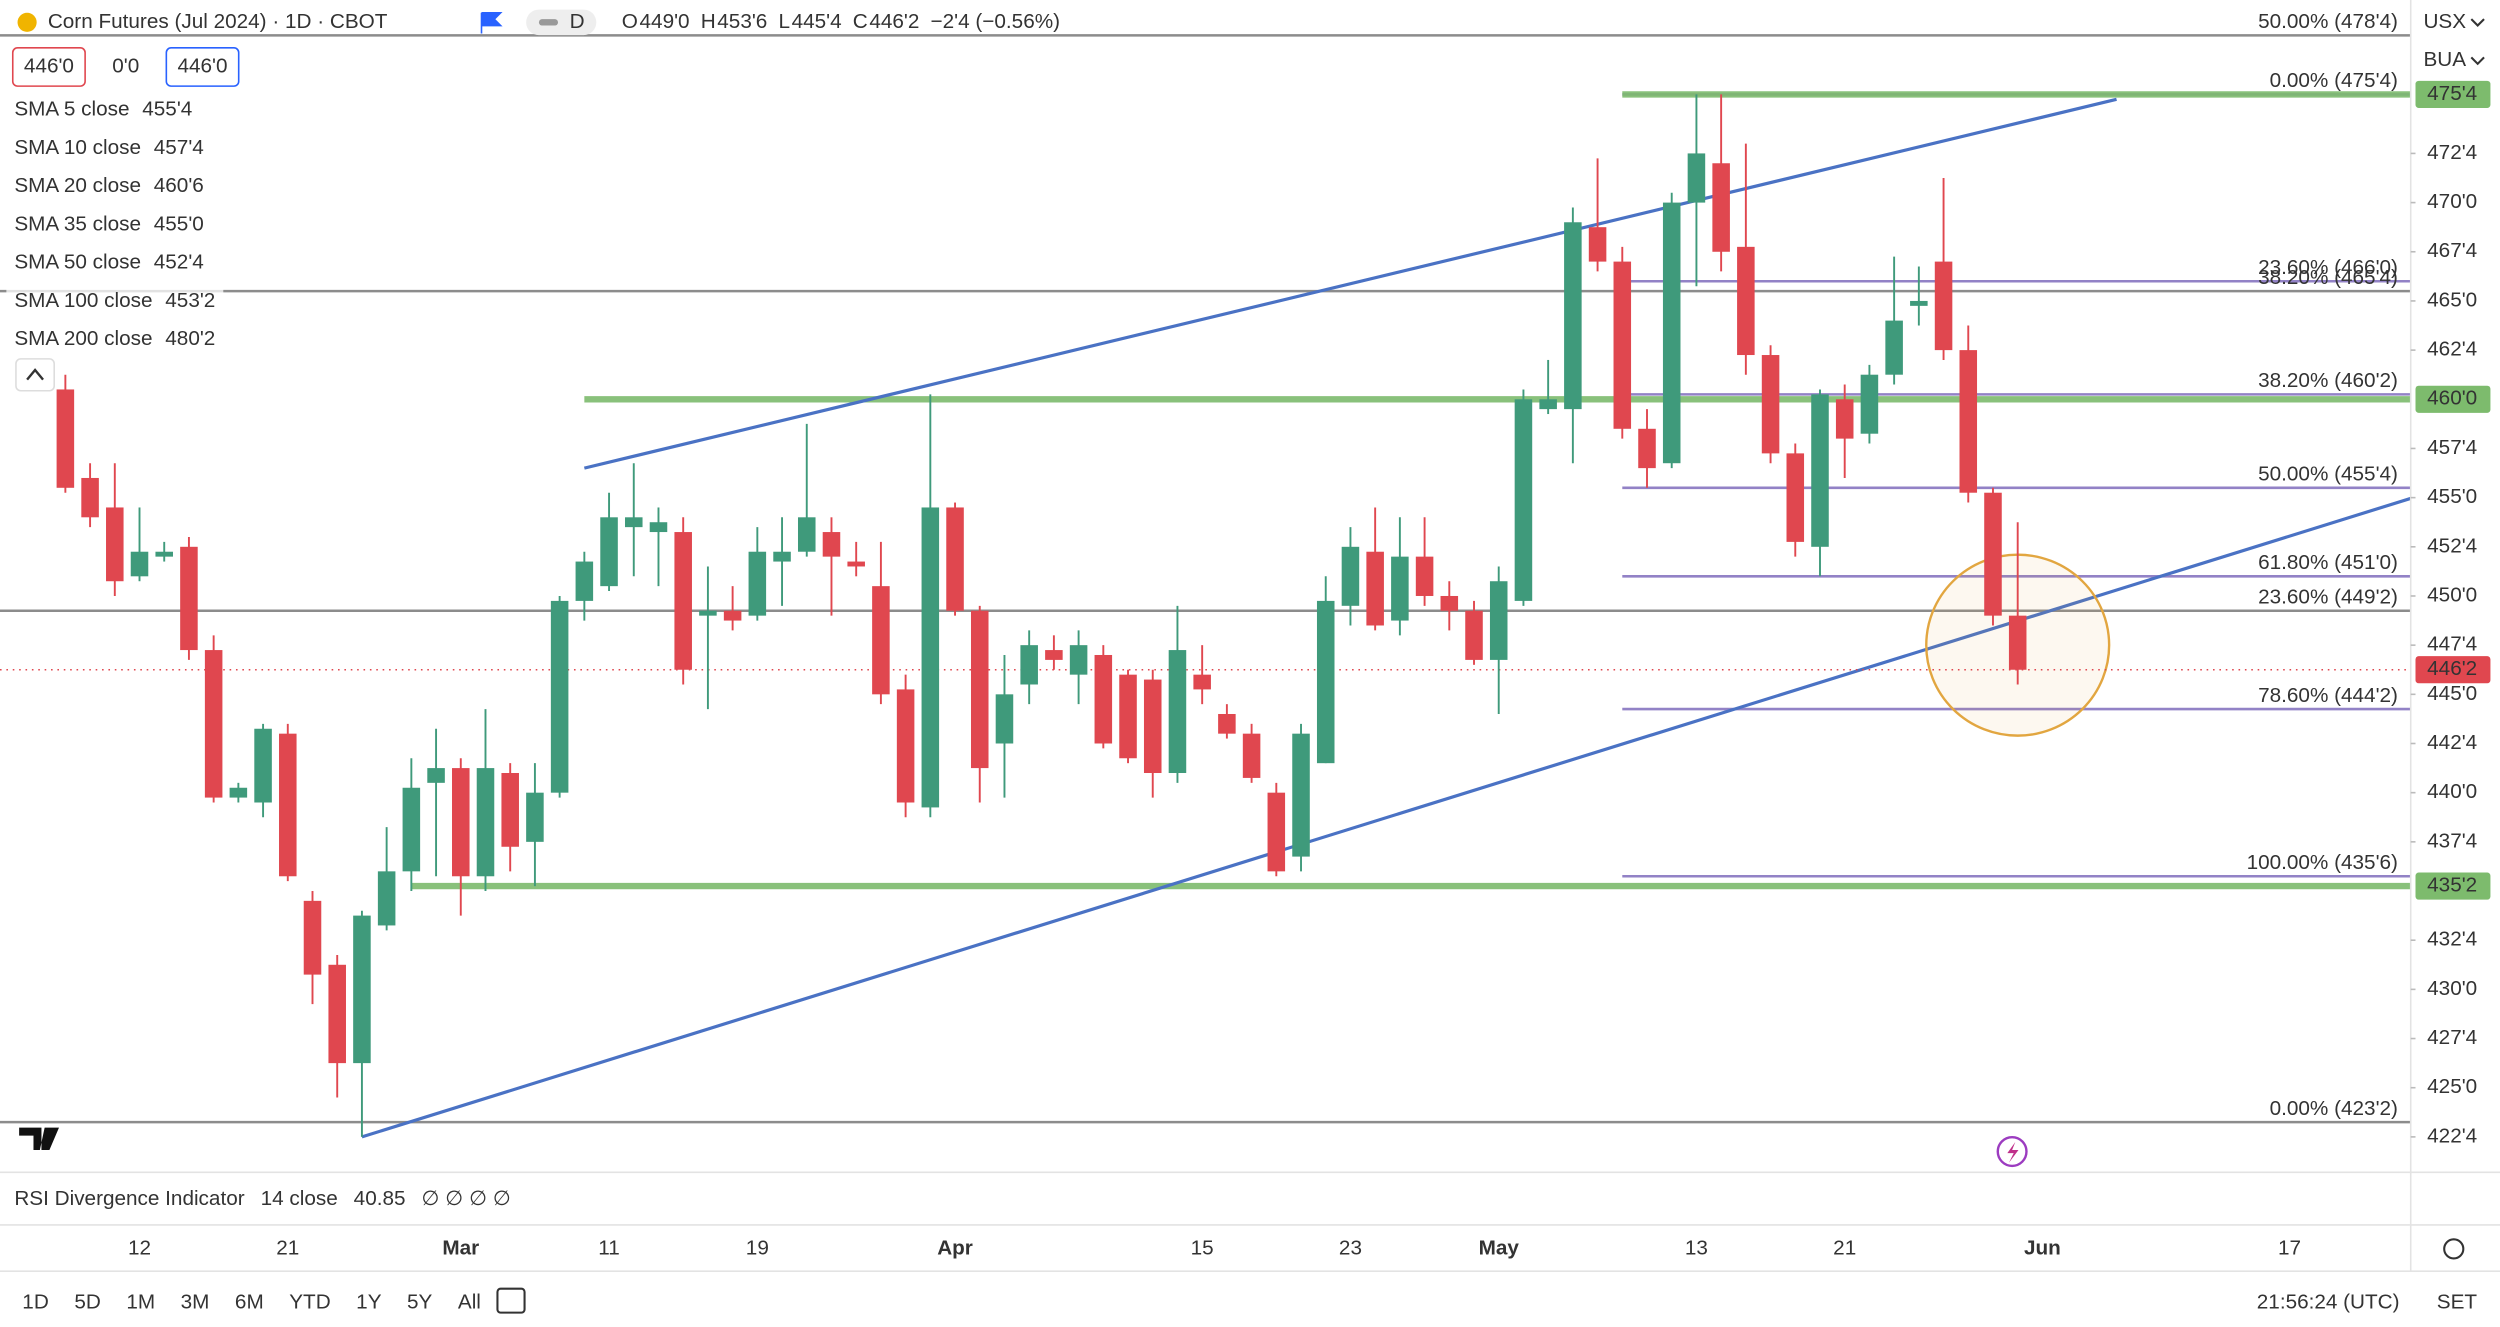 This screenshot has height=1327, width=2500. What do you see at coordinates (2452, 1086) in the screenshot?
I see `y-tick-label: 425'0` at bounding box center [2452, 1086].